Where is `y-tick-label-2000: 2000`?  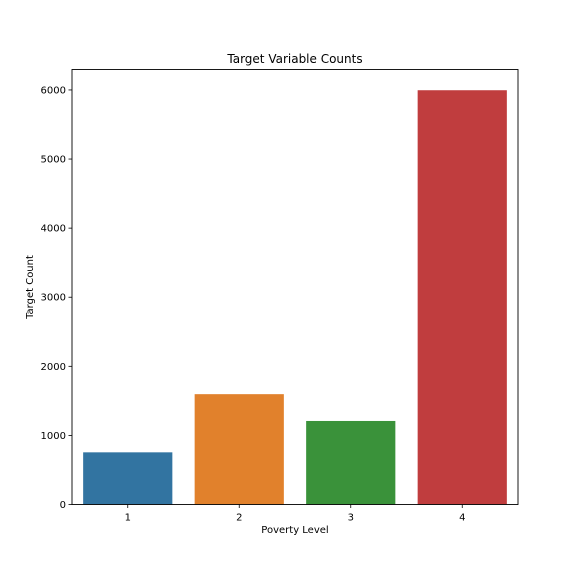
y-tick-label-2000: 2000 is located at coordinates (53, 367).